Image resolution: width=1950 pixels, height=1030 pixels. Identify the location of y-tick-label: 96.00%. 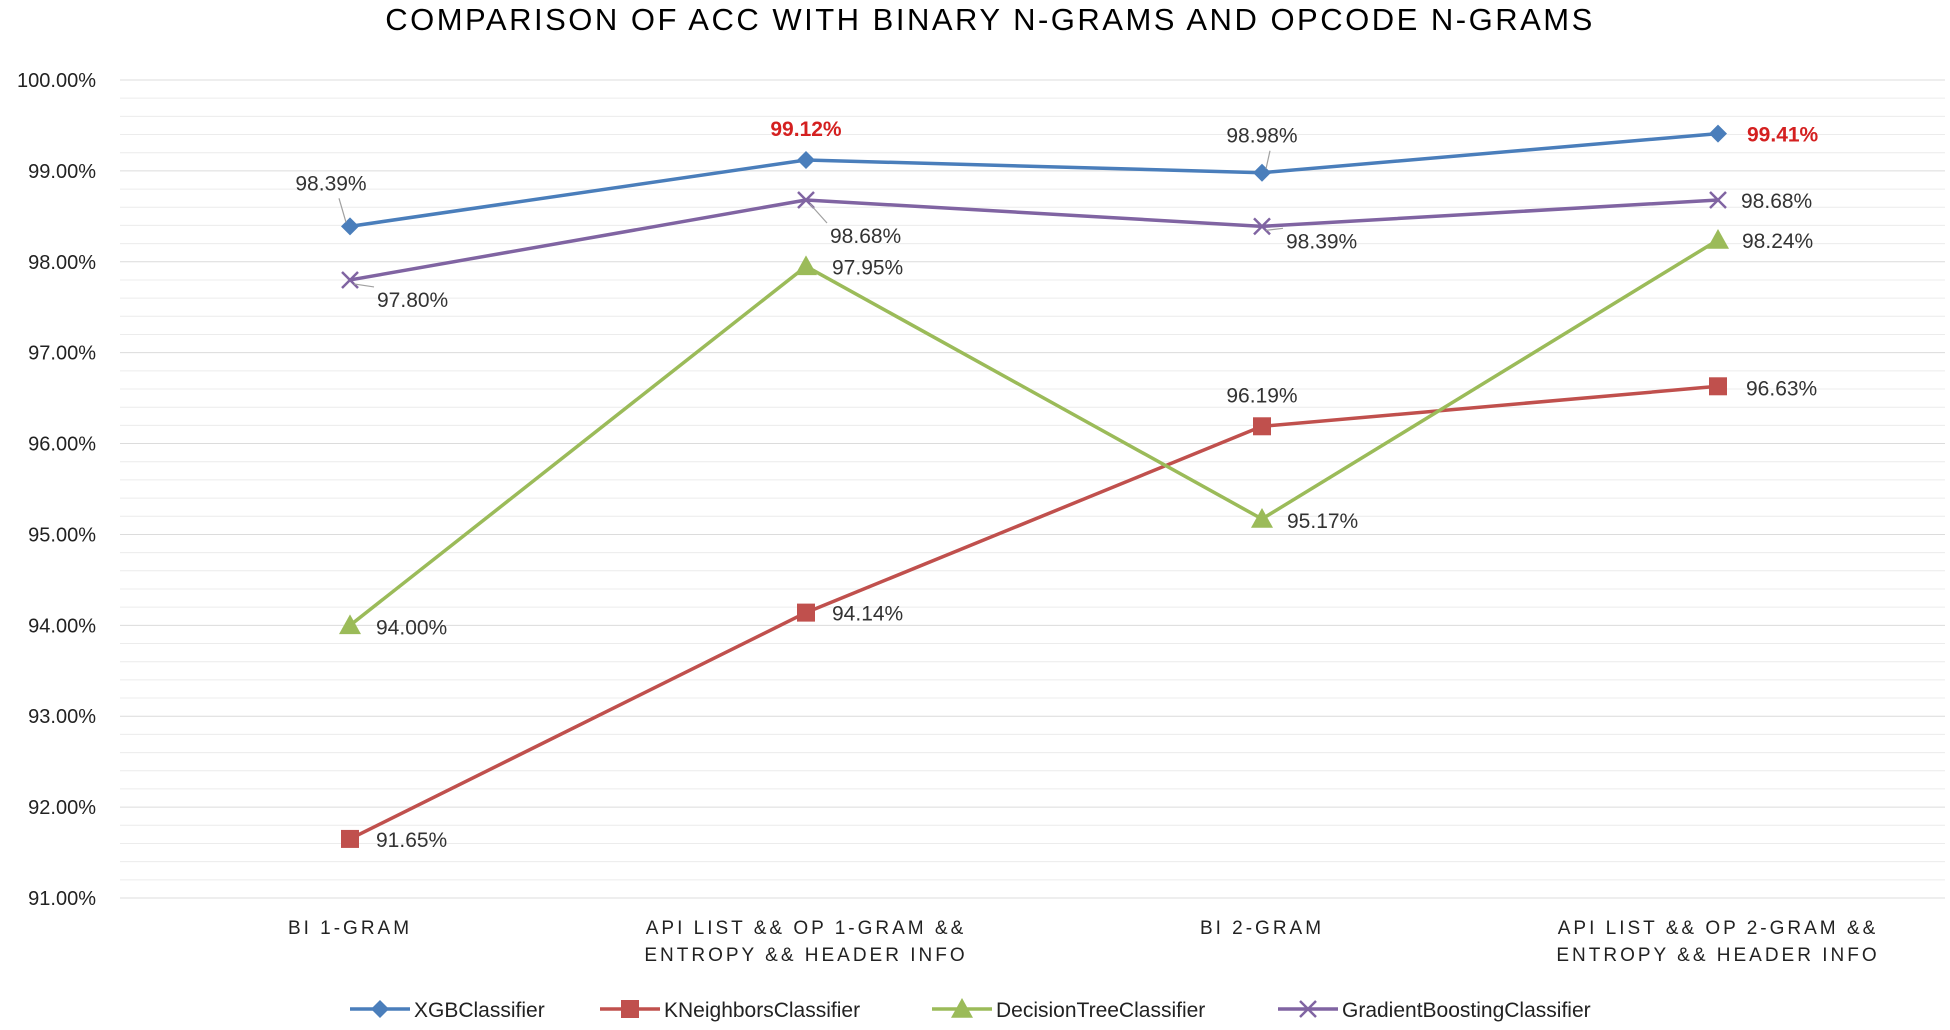
(62, 445).